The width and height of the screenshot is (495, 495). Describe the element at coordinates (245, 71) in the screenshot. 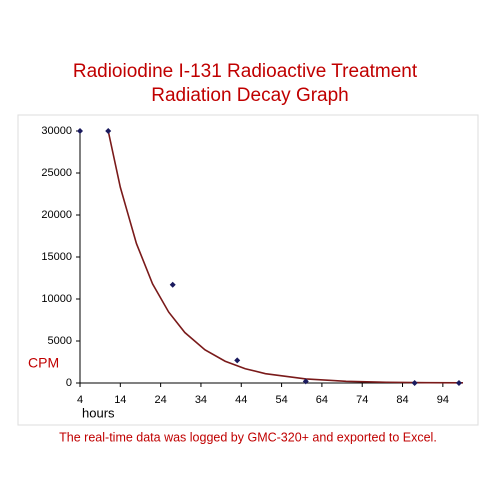

I see `chart-title: Radioiodine I-131 Radioactive Treatment` at that location.